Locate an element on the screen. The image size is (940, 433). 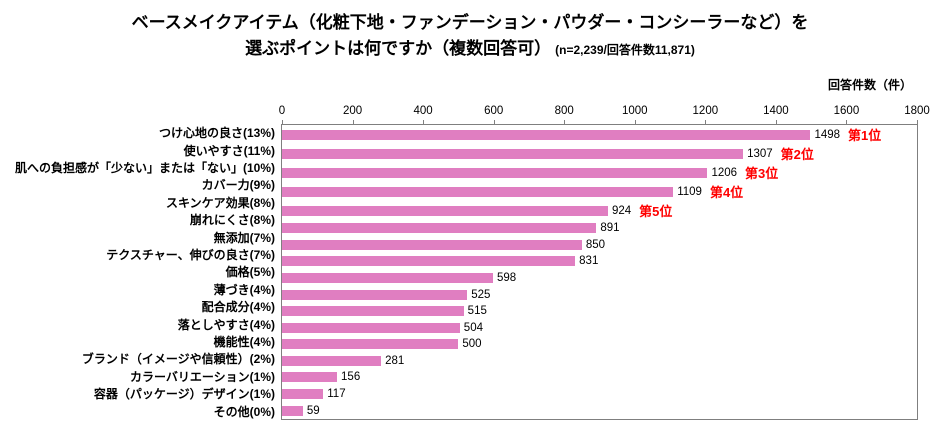
bar-row: 1307 第2位 is located at coordinates (599, 153).